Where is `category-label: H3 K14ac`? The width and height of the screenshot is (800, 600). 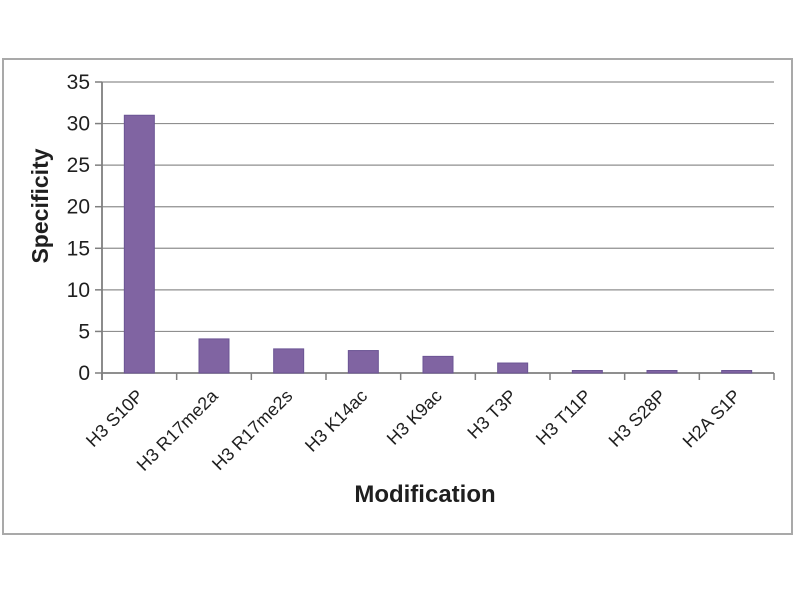 category-label: H3 K14ac is located at coordinates (336, 421).